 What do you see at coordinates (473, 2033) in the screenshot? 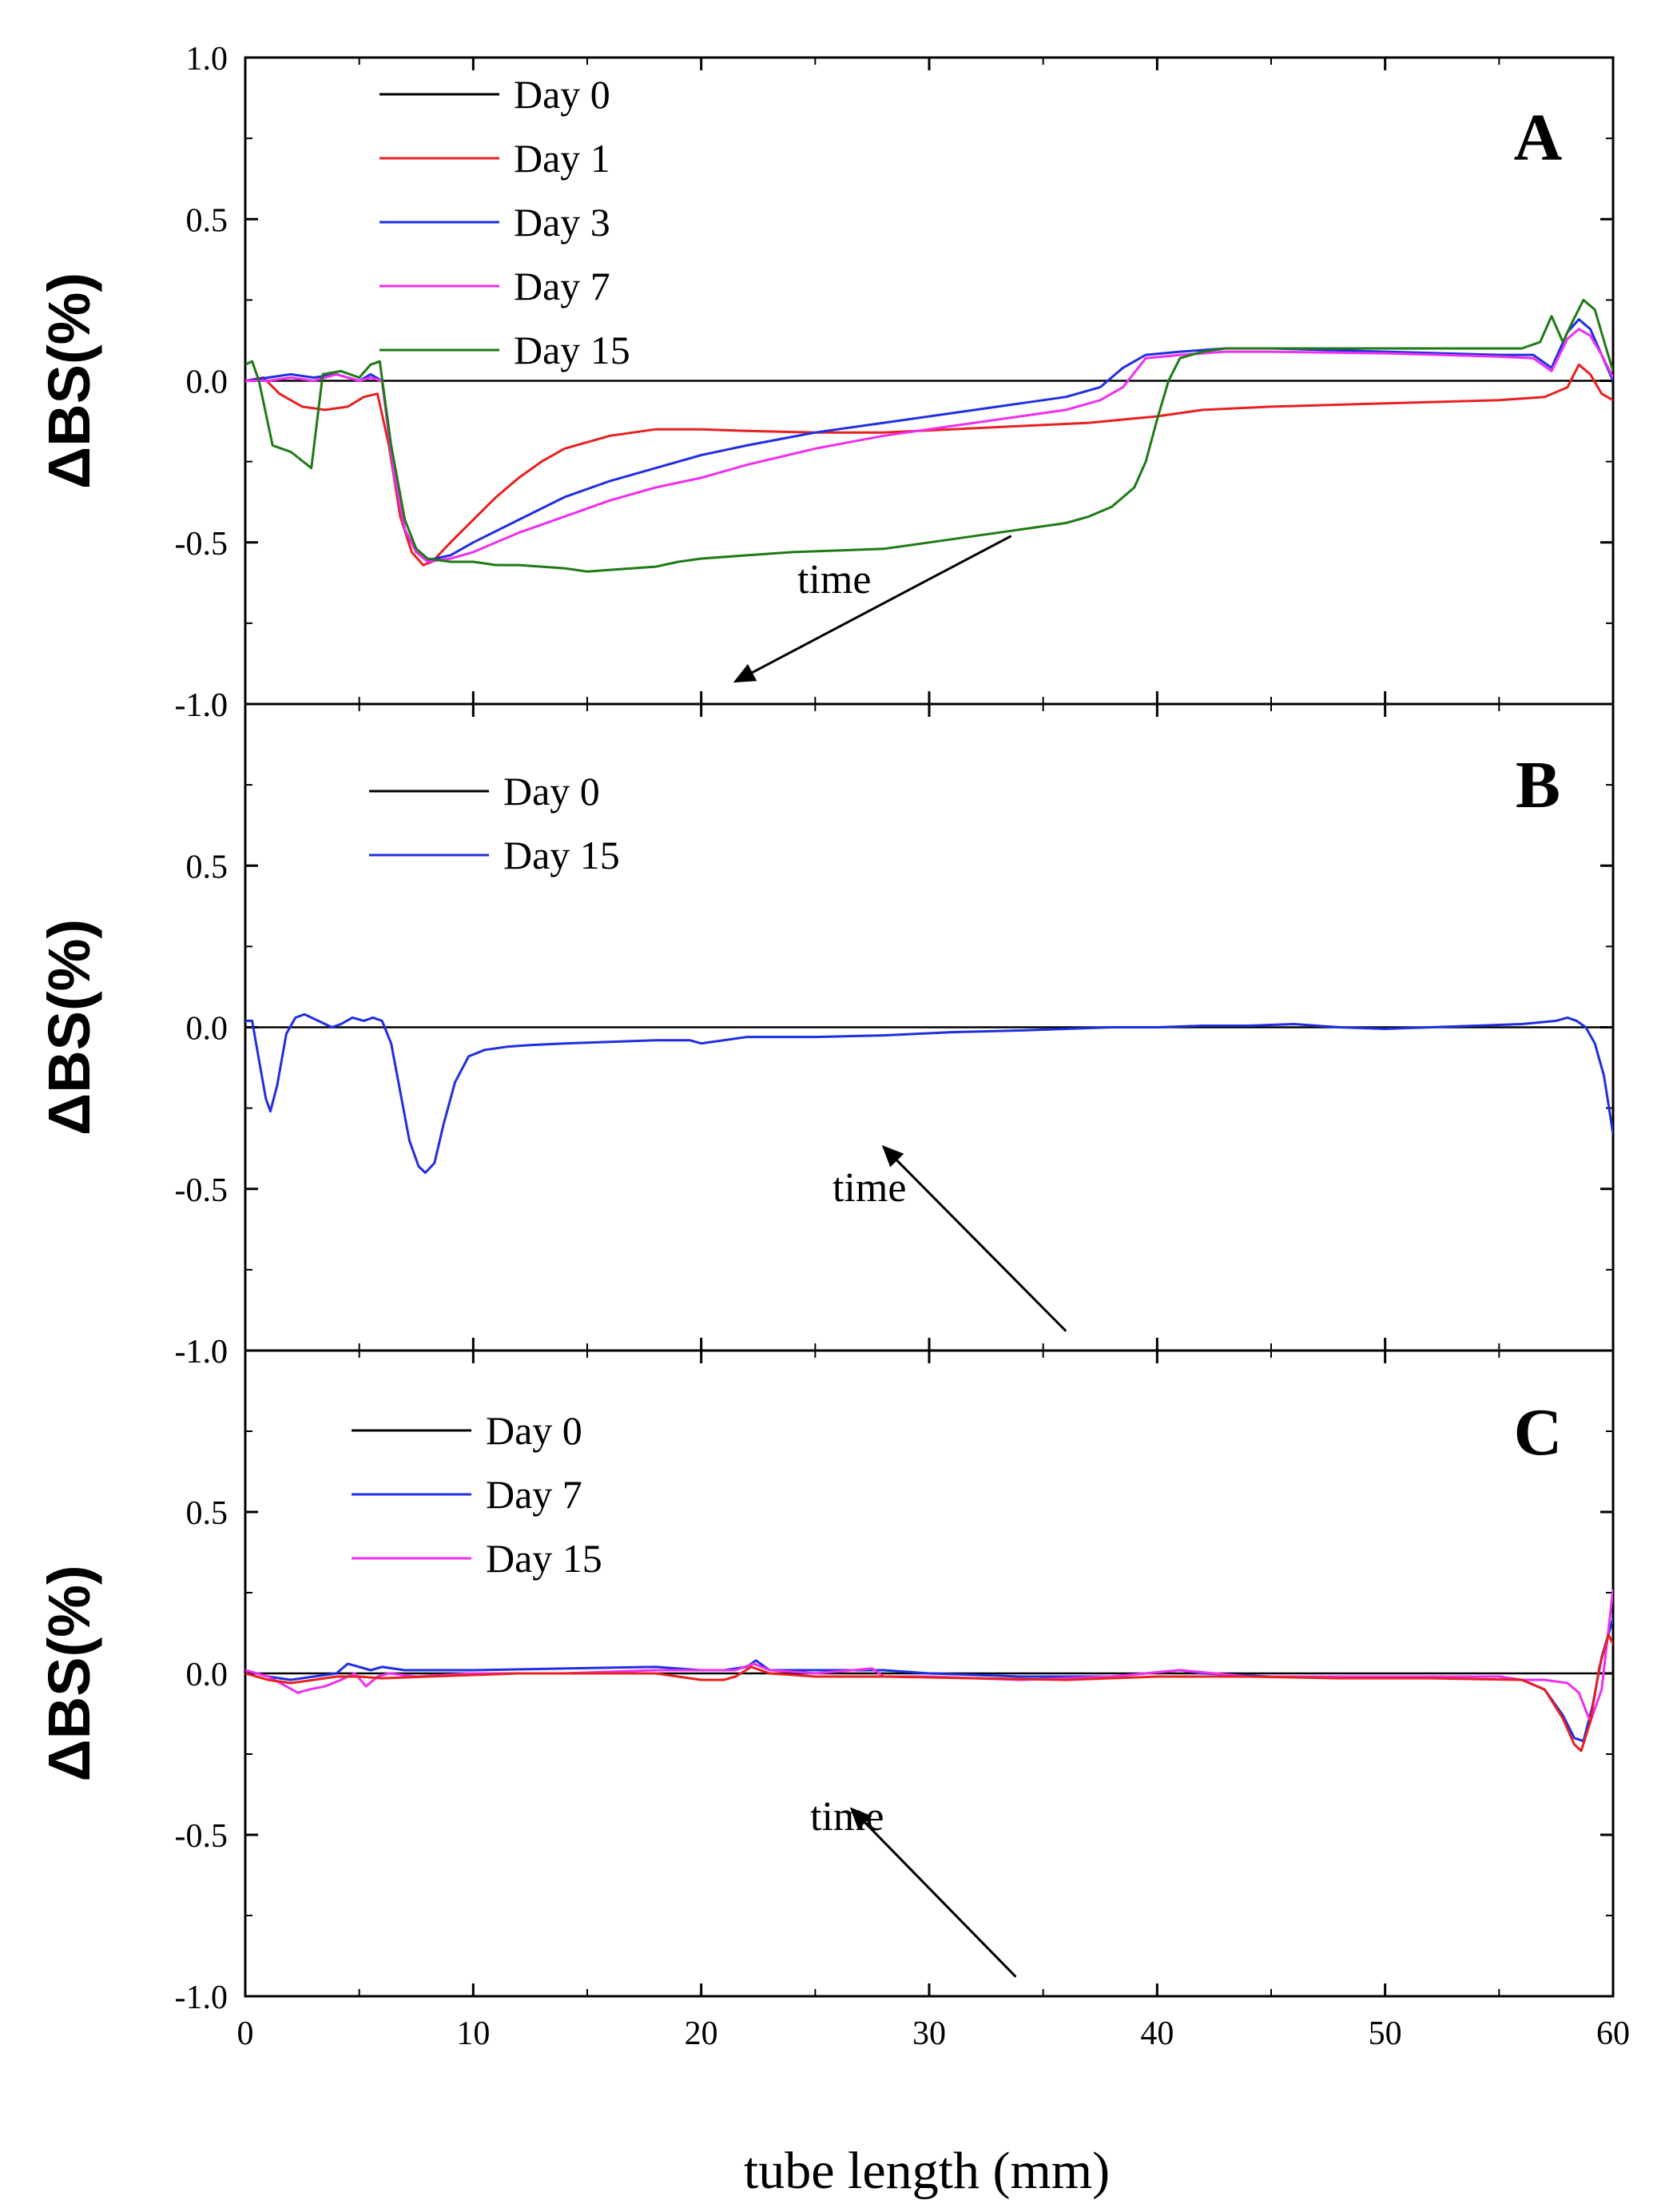
I see `x-tick-label: 10` at bounding box center [473, 2033].